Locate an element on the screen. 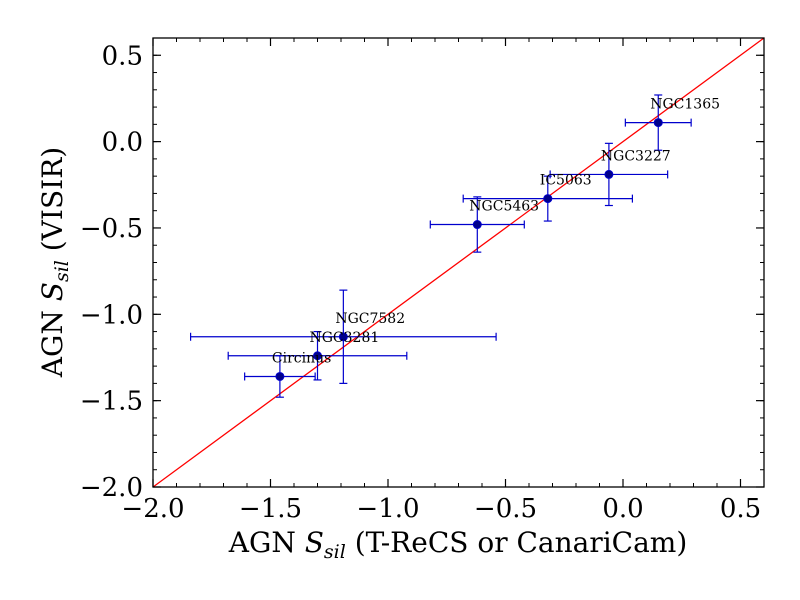  y-axis-title: AGN Ssil (VISIR) is located at coordinates (54, 262).